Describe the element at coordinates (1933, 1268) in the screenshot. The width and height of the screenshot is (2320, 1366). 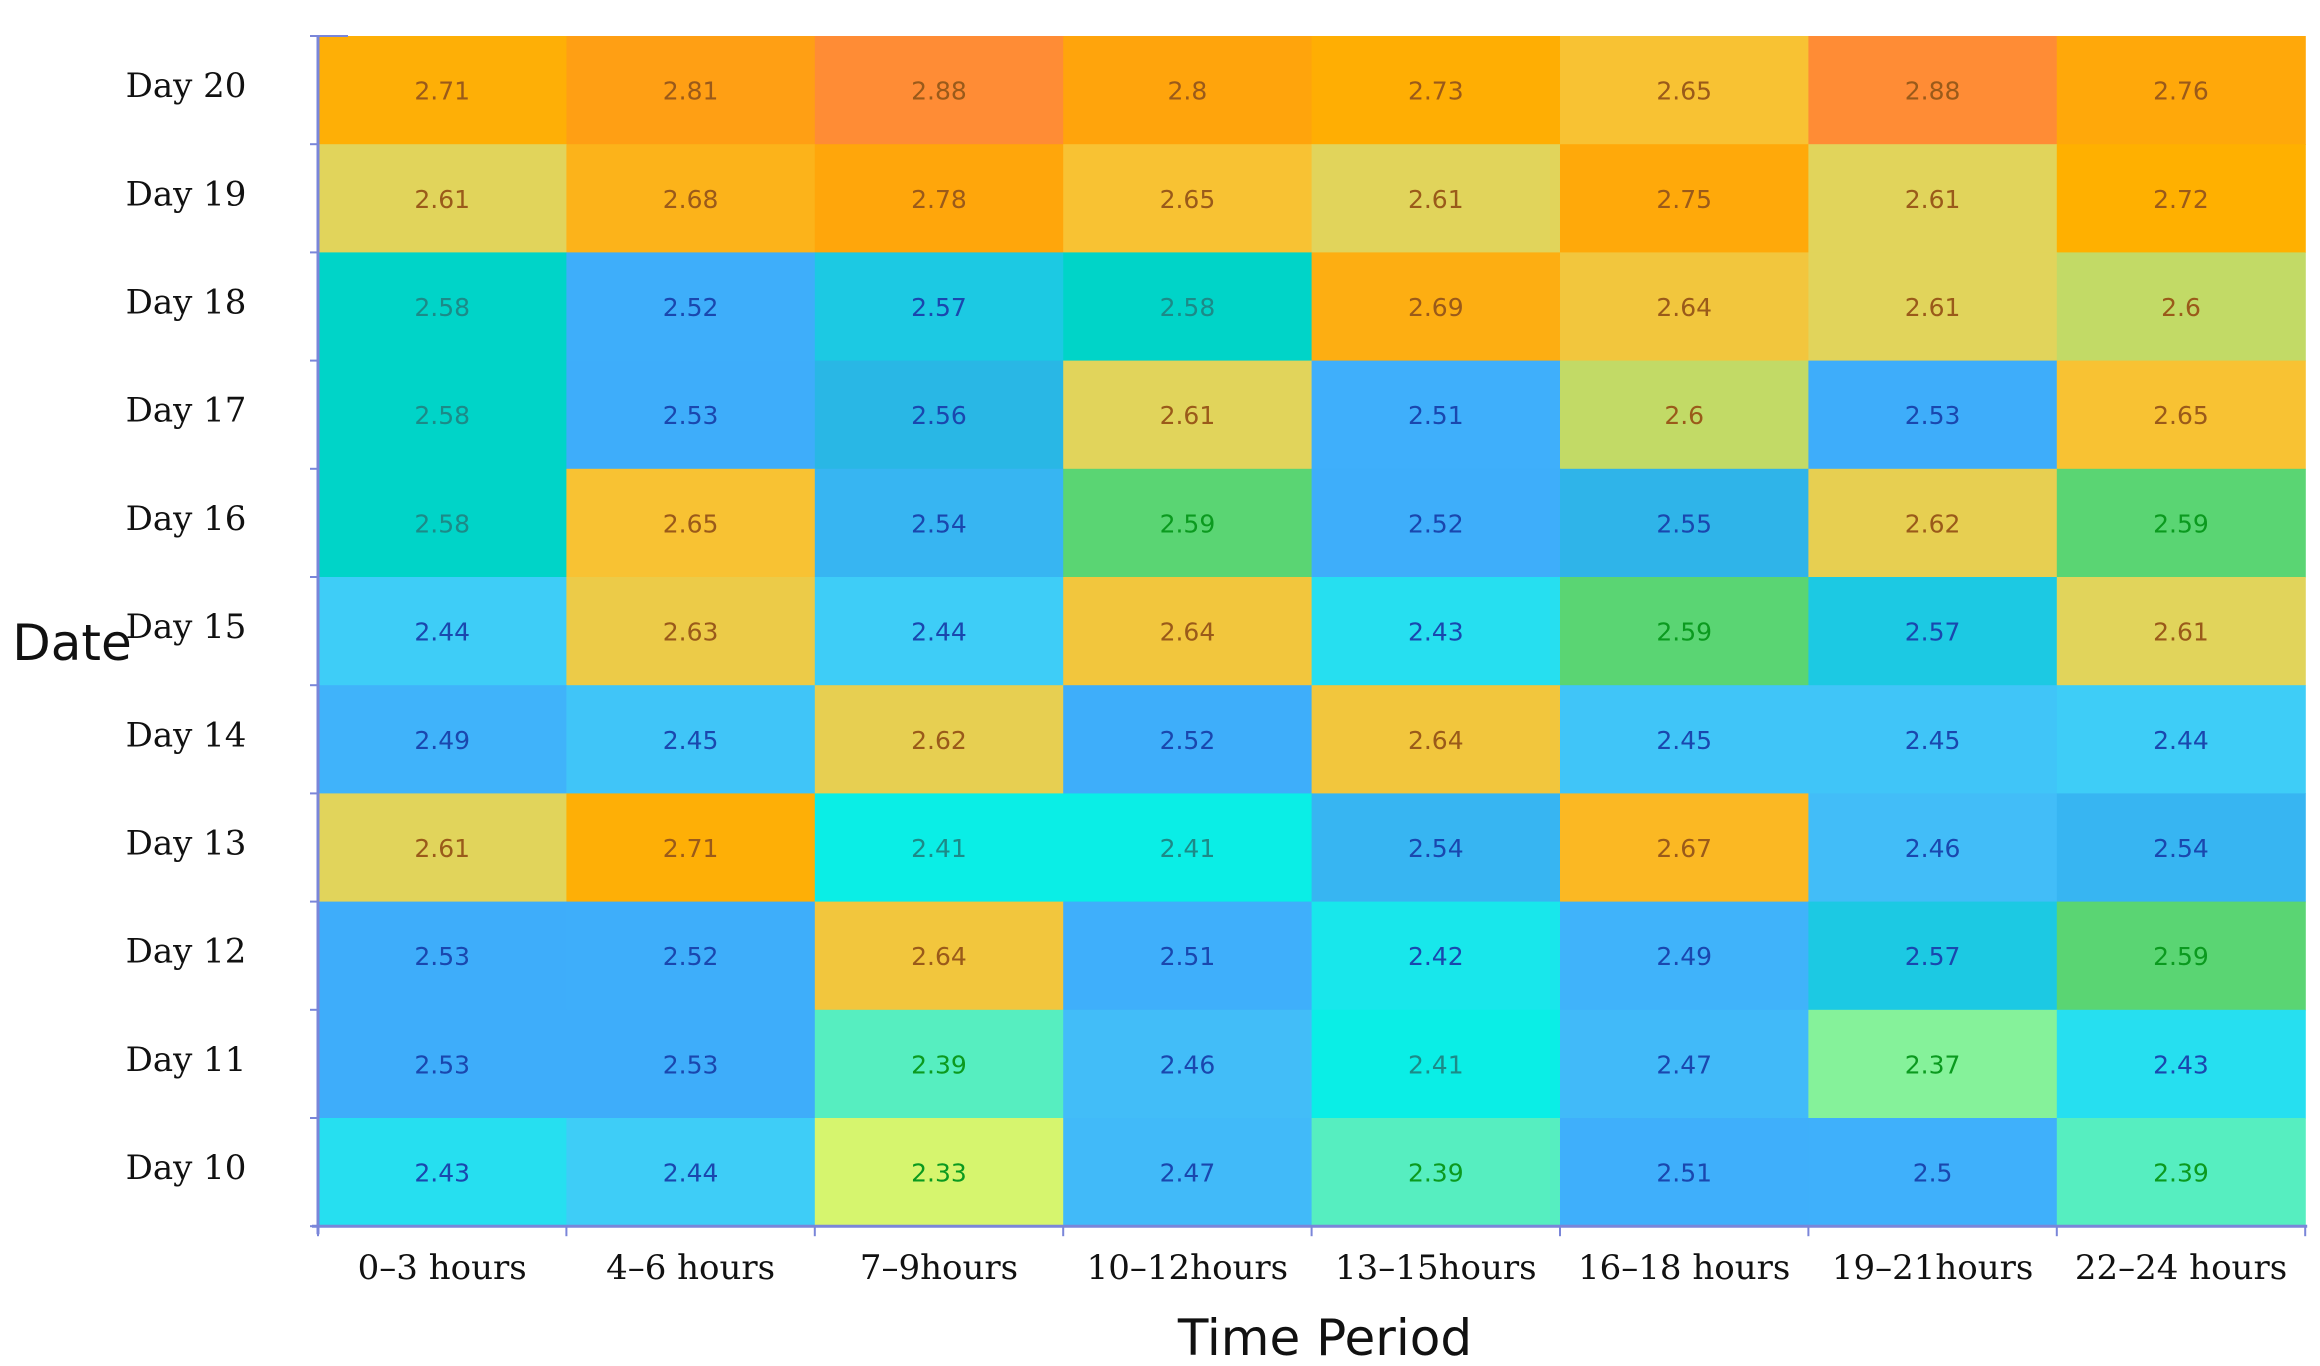
I see `column-label: 19–21hours` at that location.